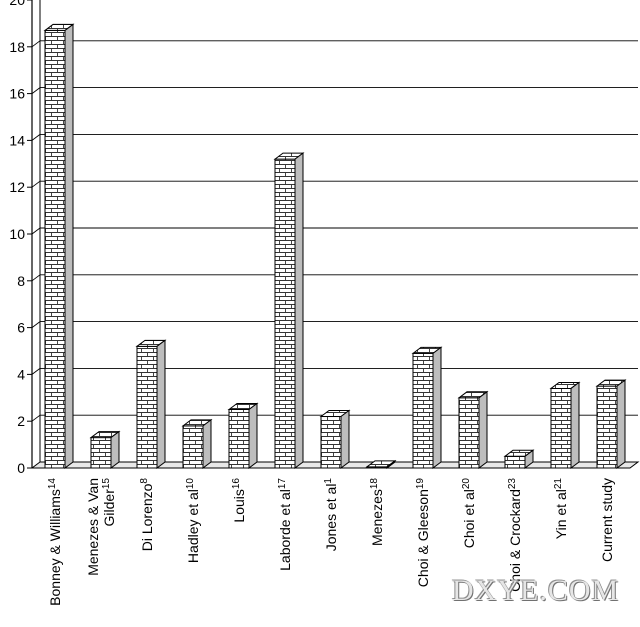 This screenshot has height=627, width=640. Describe the element at coordinates (52, 484) in the screenshot. I see `reference-superscript: 14` at that location.